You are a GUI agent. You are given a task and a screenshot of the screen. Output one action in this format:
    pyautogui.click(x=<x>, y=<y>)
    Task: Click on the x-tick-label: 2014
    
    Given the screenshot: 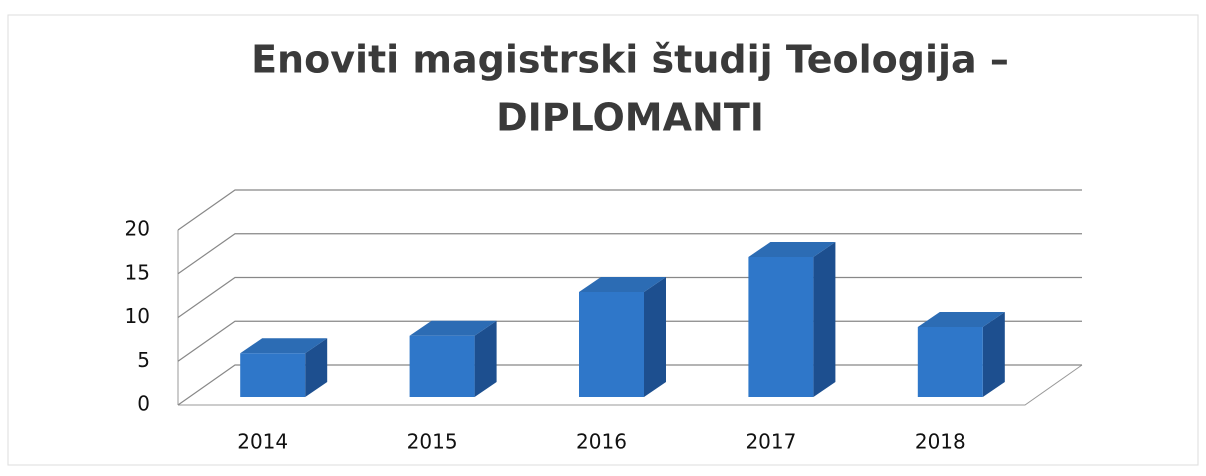 What is the action you would take?
    pyautogui.click(x=262, y=442)
    